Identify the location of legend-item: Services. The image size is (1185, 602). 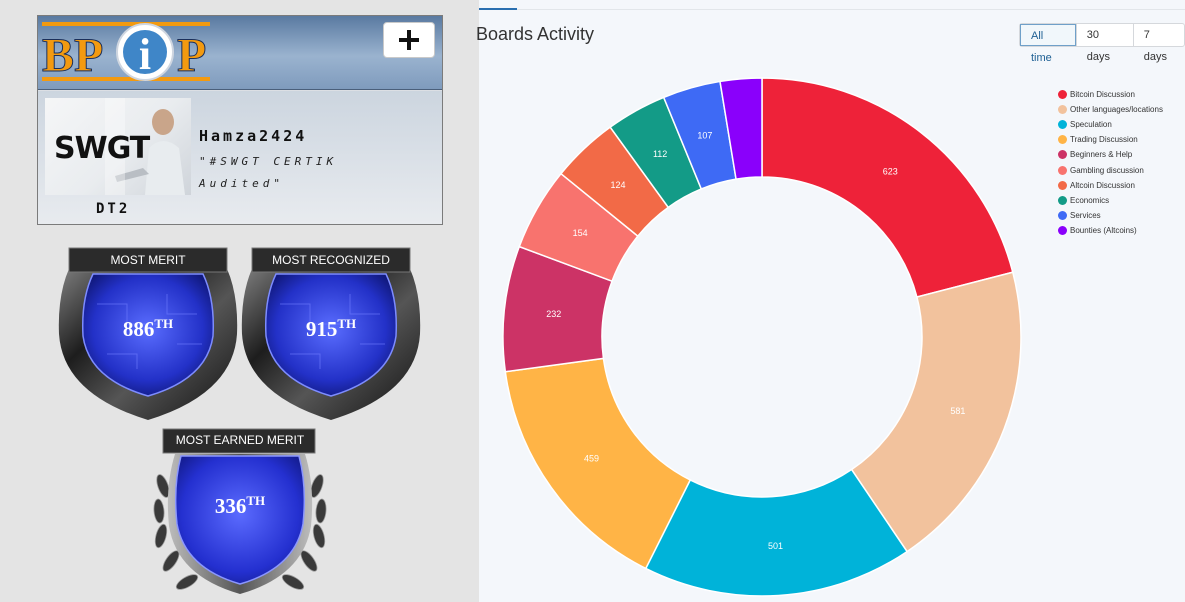
(1110, 215).